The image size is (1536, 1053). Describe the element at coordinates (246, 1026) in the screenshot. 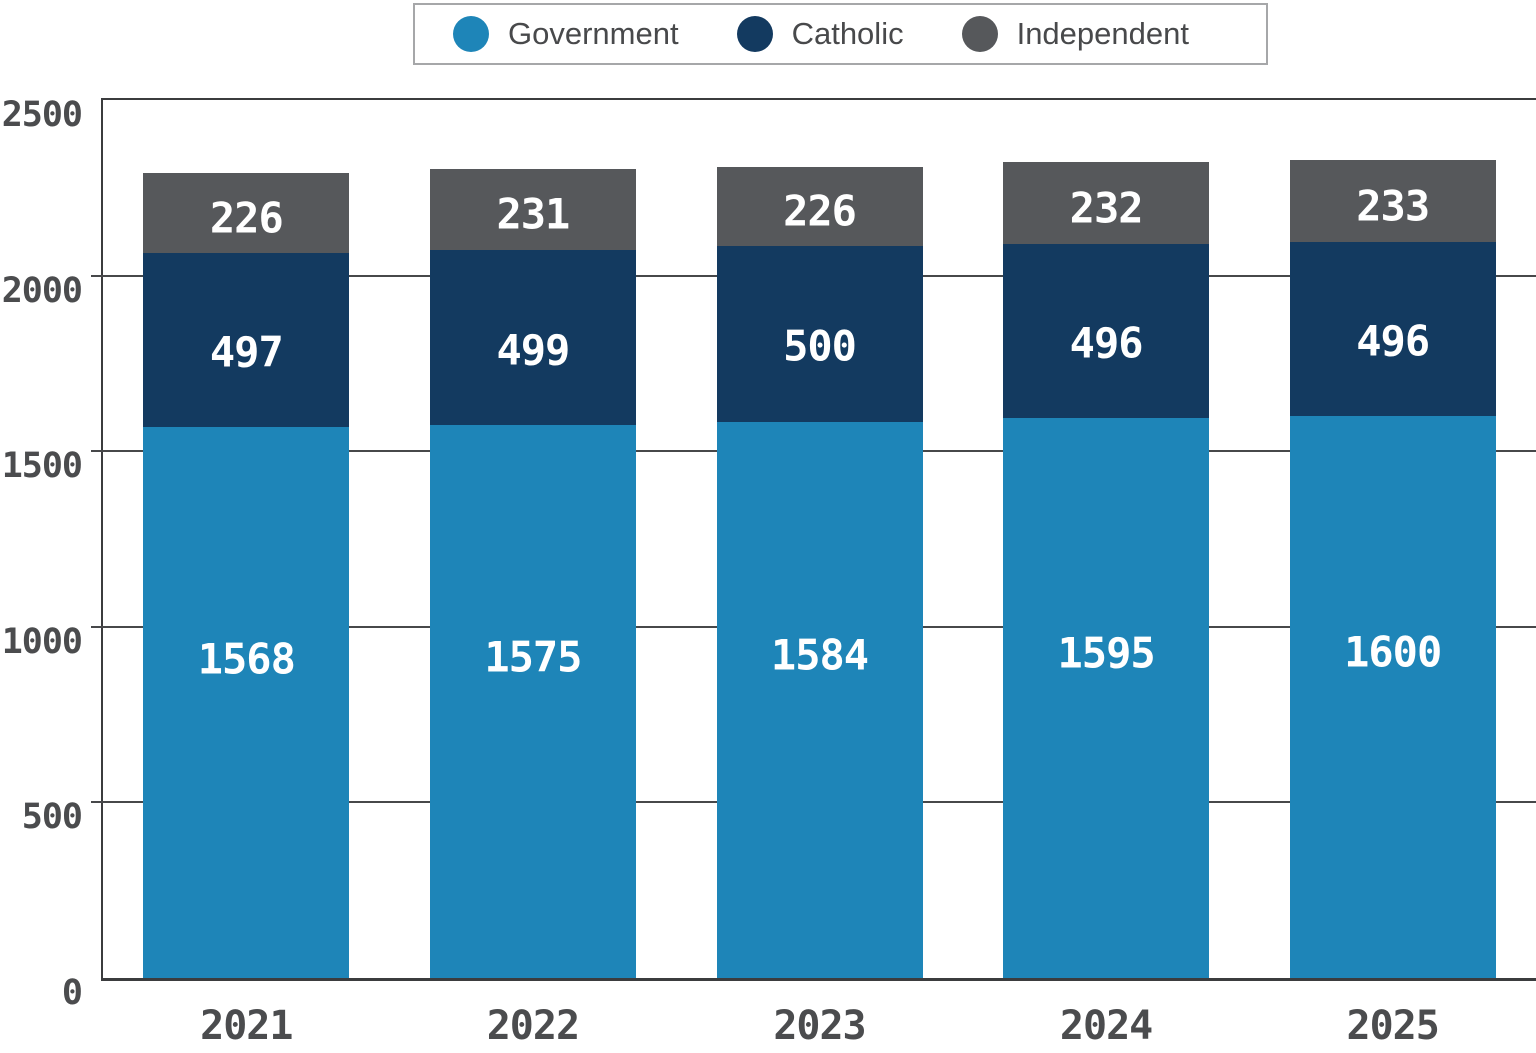

I see `x-tick-label: 2021` at that location.